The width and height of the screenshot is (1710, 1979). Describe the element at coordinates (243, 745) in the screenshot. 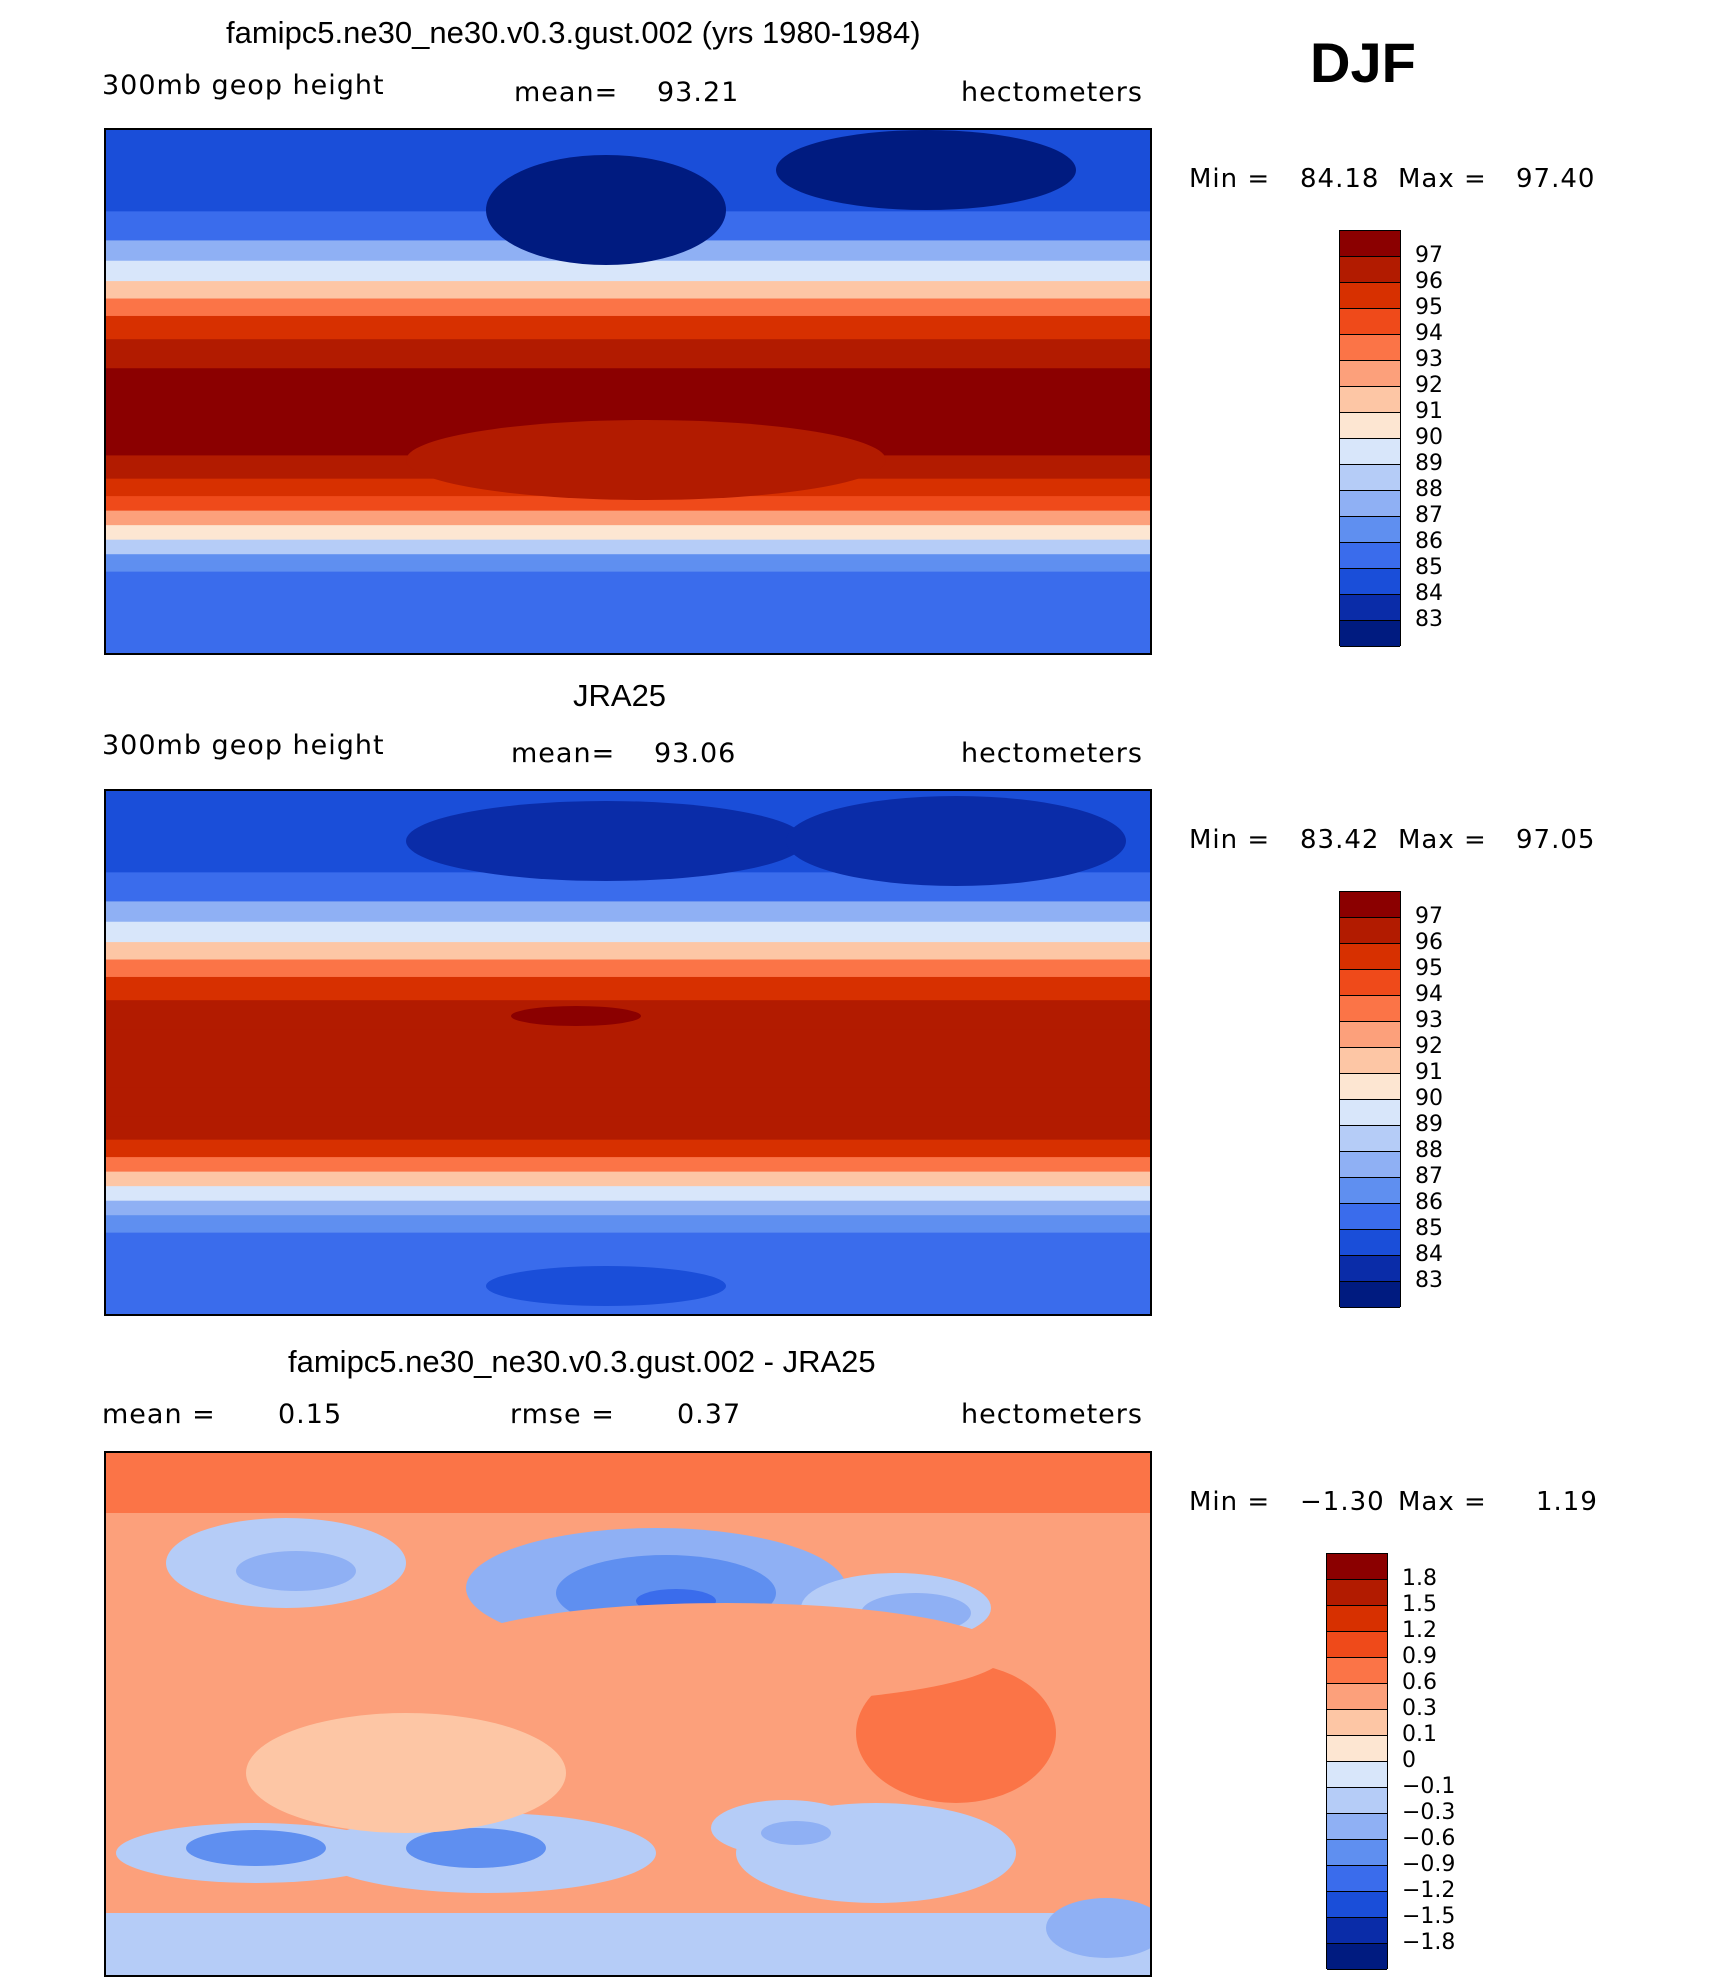

I see `panel2-variable-label: 300mb geop height` at that location.